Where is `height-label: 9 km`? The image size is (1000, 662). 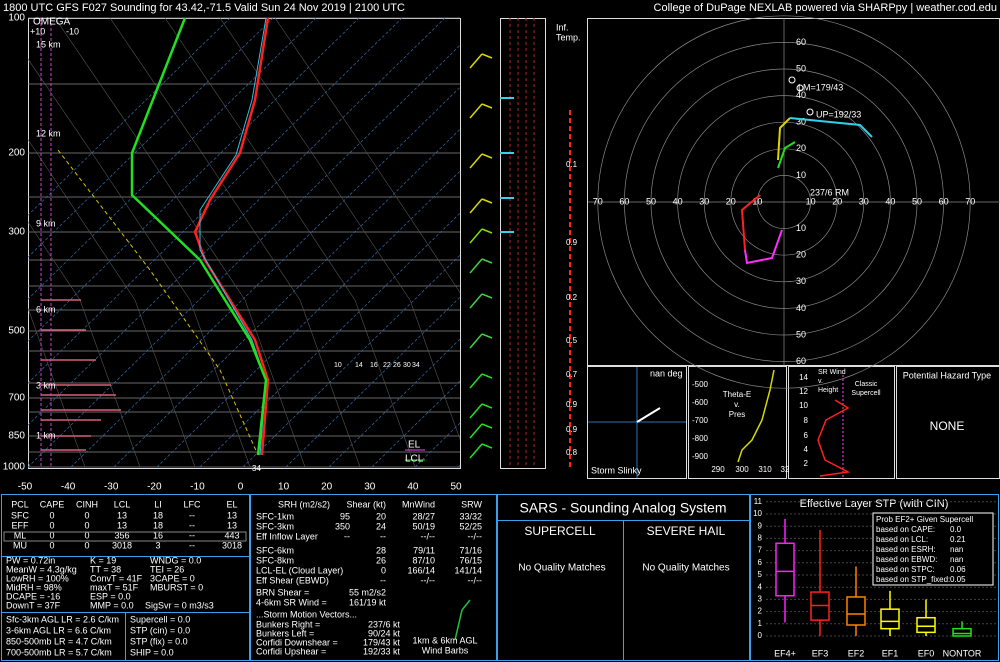
height-label: 9 km is located at coordinates (46, 223).